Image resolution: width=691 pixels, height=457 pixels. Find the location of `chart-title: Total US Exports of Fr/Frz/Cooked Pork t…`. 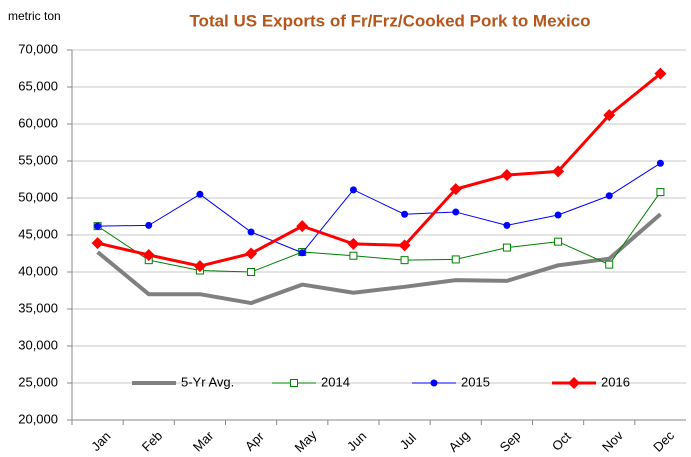

chart-title: Total US Exports of Fr/Frz/Cooked Pork t… is located at coordinates (389, 20).